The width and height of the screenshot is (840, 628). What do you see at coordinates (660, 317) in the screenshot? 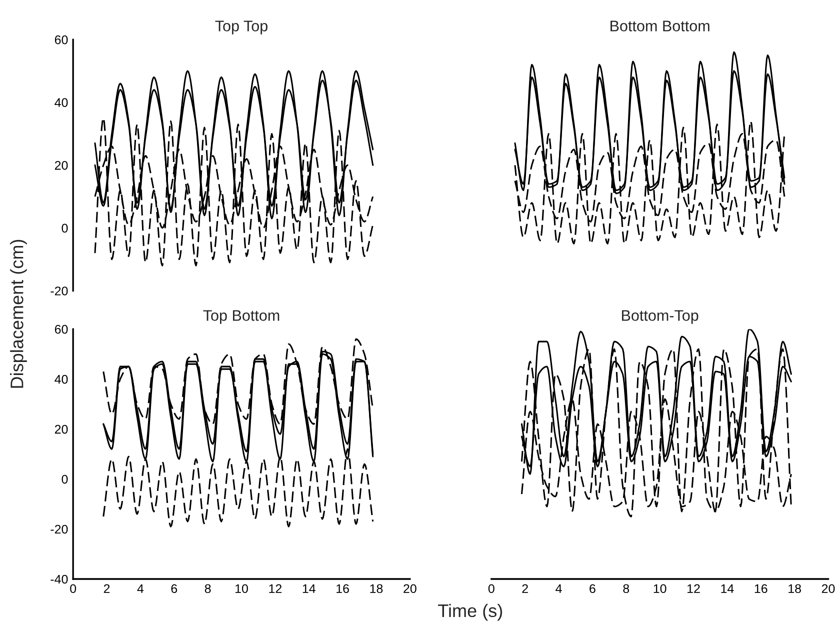
I see `chart-title: Bottom-Top` at bounding box center [660, 317].